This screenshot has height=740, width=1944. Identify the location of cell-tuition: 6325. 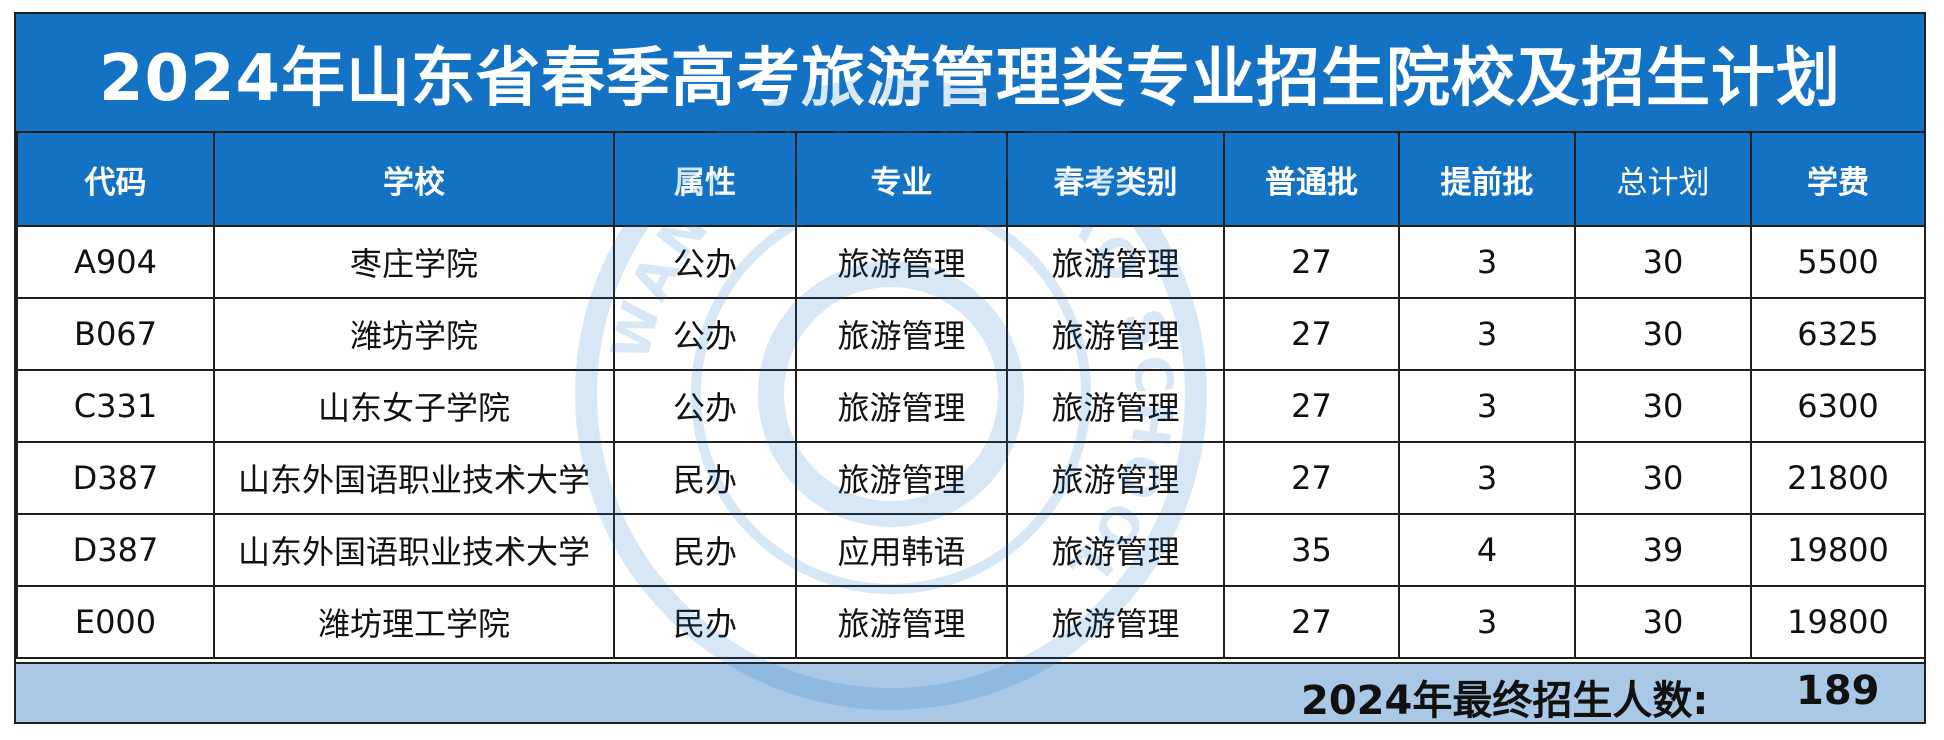
(1838, 334).